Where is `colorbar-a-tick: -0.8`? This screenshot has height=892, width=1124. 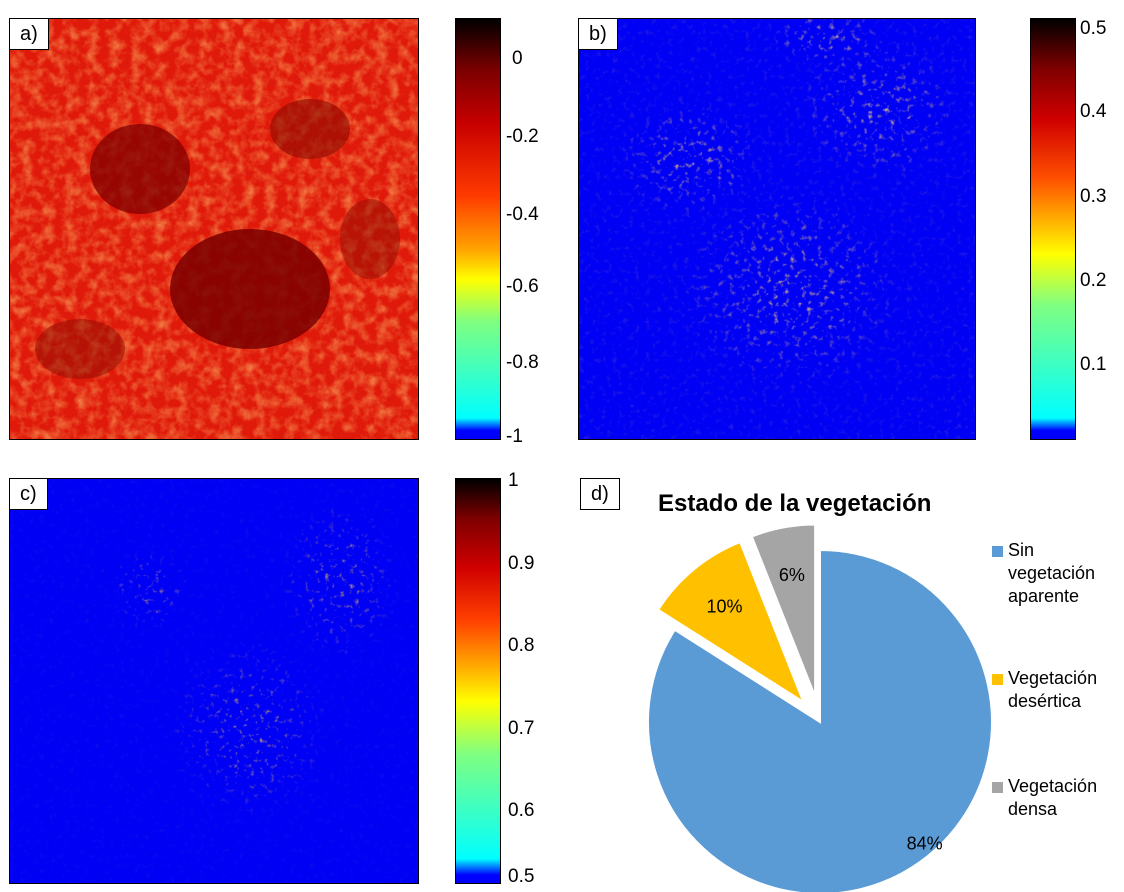
colorbar-a-tick: -0.8 is located at coordinates (522, 362).